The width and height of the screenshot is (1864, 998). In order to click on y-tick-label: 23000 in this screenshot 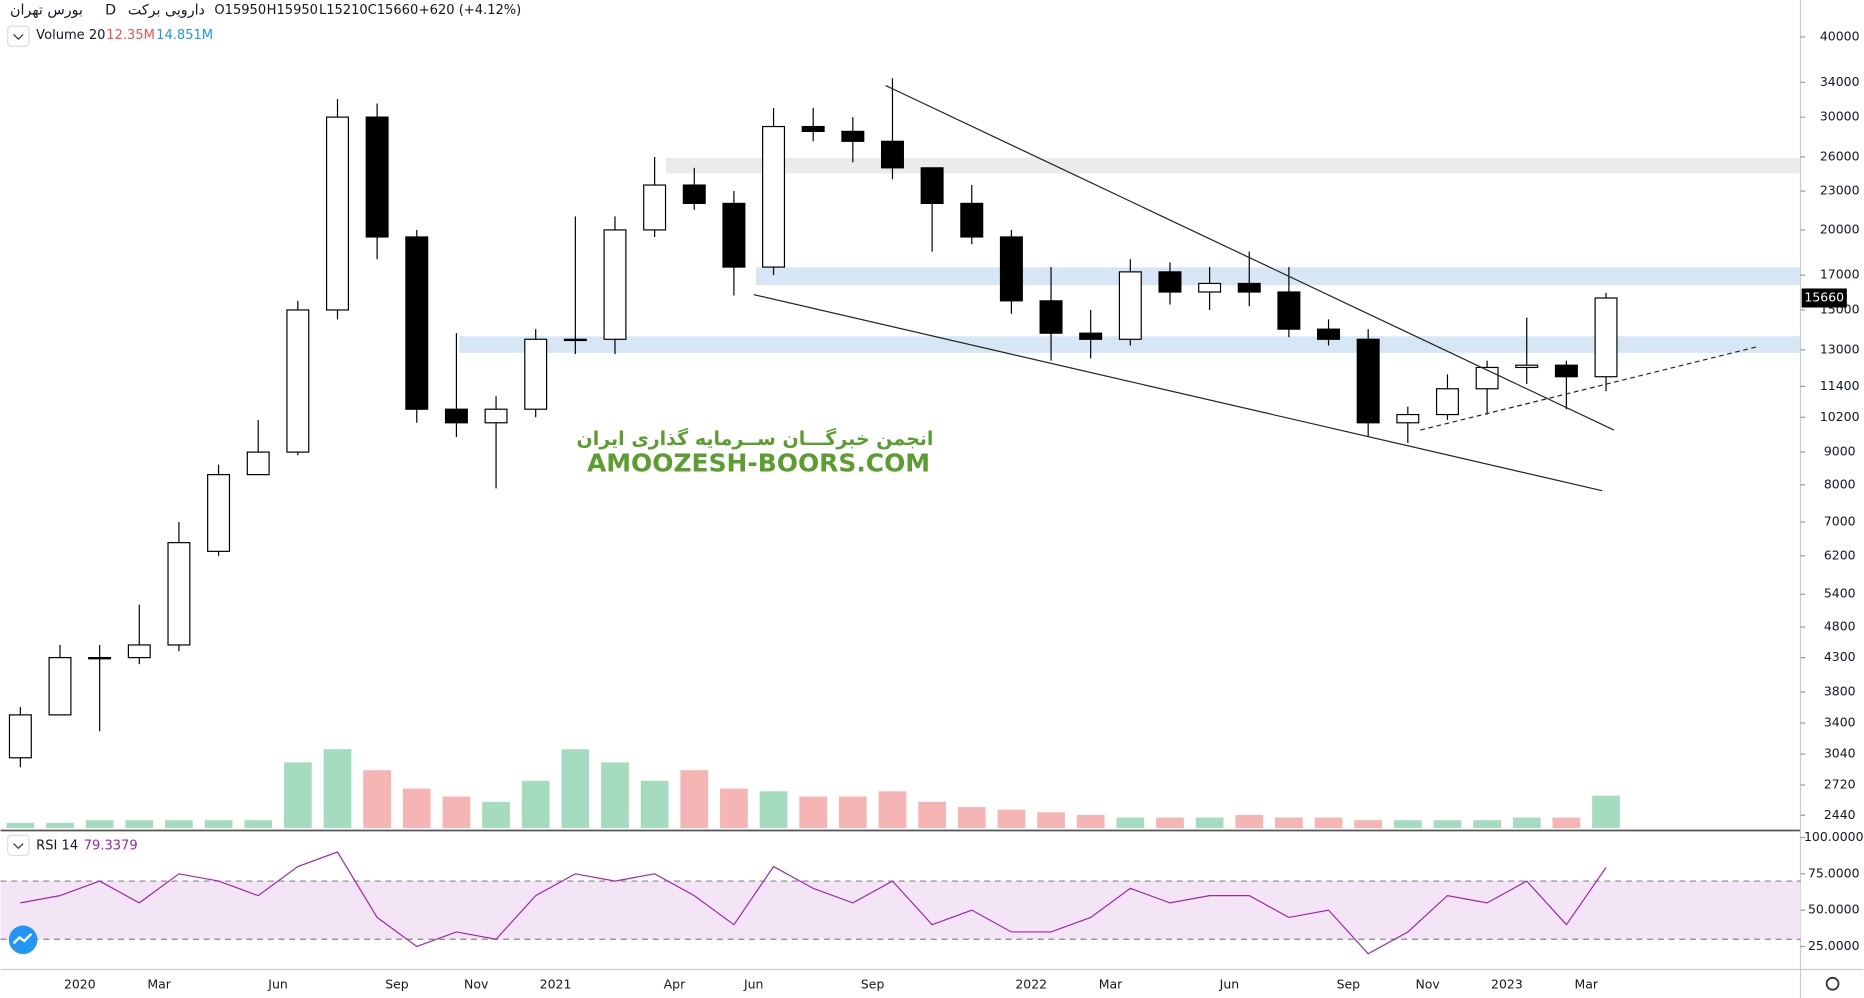, I will do `click(1840, 190)`.